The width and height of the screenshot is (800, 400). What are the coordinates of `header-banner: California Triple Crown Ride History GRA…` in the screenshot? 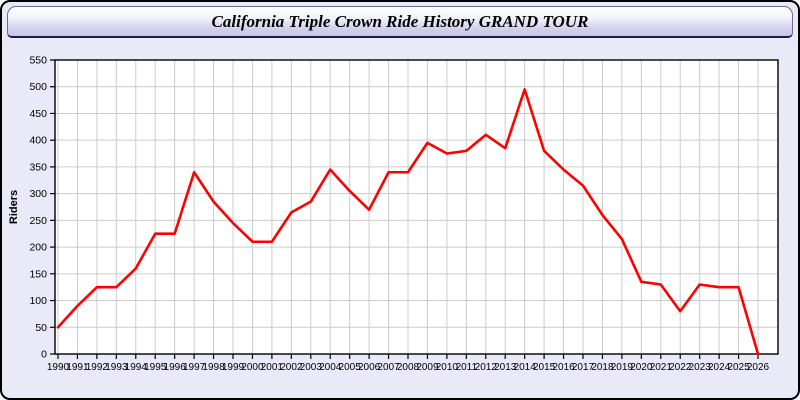 It's located at (400, 22).